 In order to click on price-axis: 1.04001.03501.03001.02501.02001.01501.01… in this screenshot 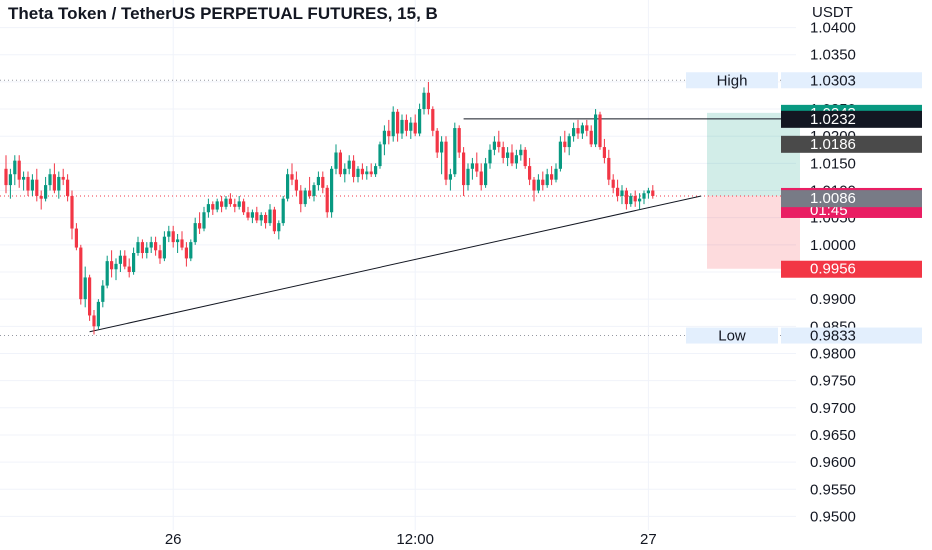, I will do `click(833, 273)`.